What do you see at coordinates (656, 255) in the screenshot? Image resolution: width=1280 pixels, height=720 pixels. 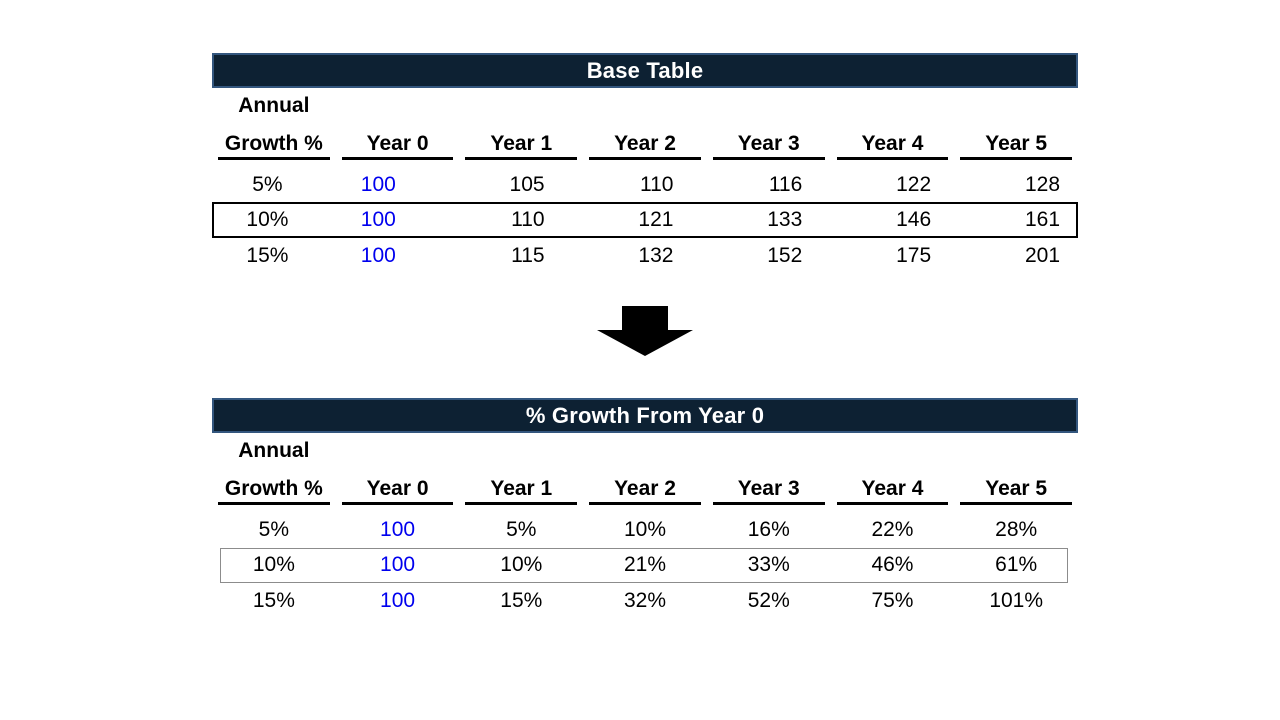 I see `value-cell: 132` at bounding box center [656, 255].